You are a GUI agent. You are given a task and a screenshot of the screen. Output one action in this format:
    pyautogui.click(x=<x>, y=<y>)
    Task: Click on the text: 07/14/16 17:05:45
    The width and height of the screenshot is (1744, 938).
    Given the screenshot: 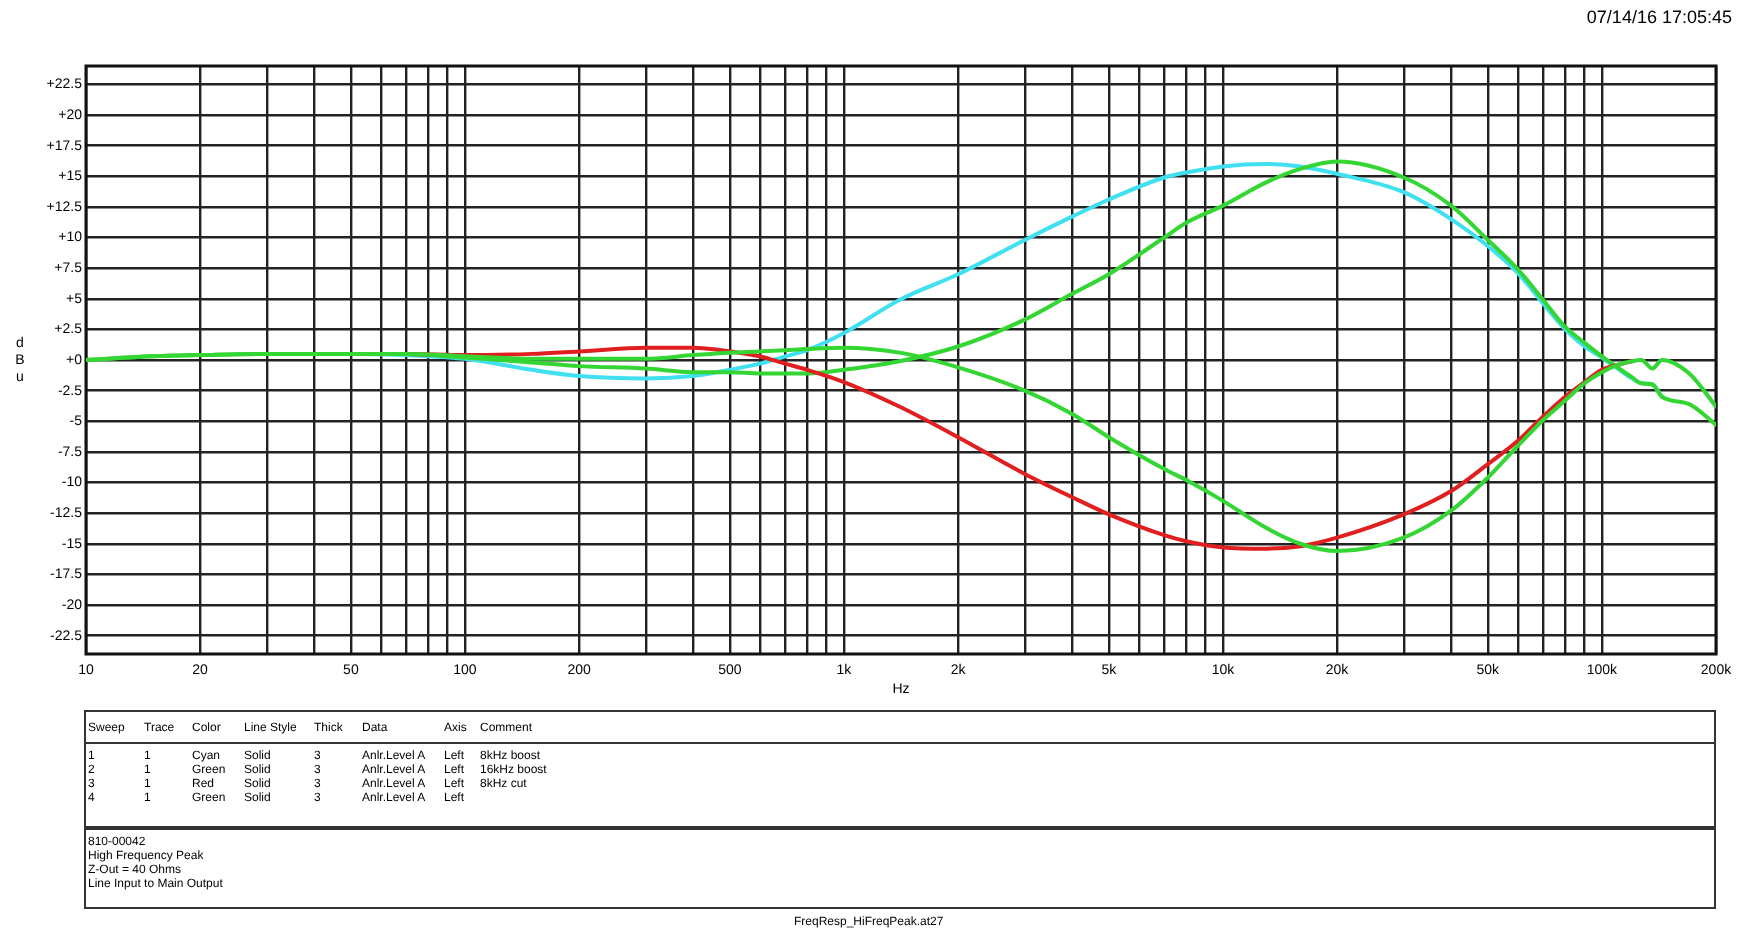 What is the action you would take?
    pyautogui.click(x=1659, y=16)
    